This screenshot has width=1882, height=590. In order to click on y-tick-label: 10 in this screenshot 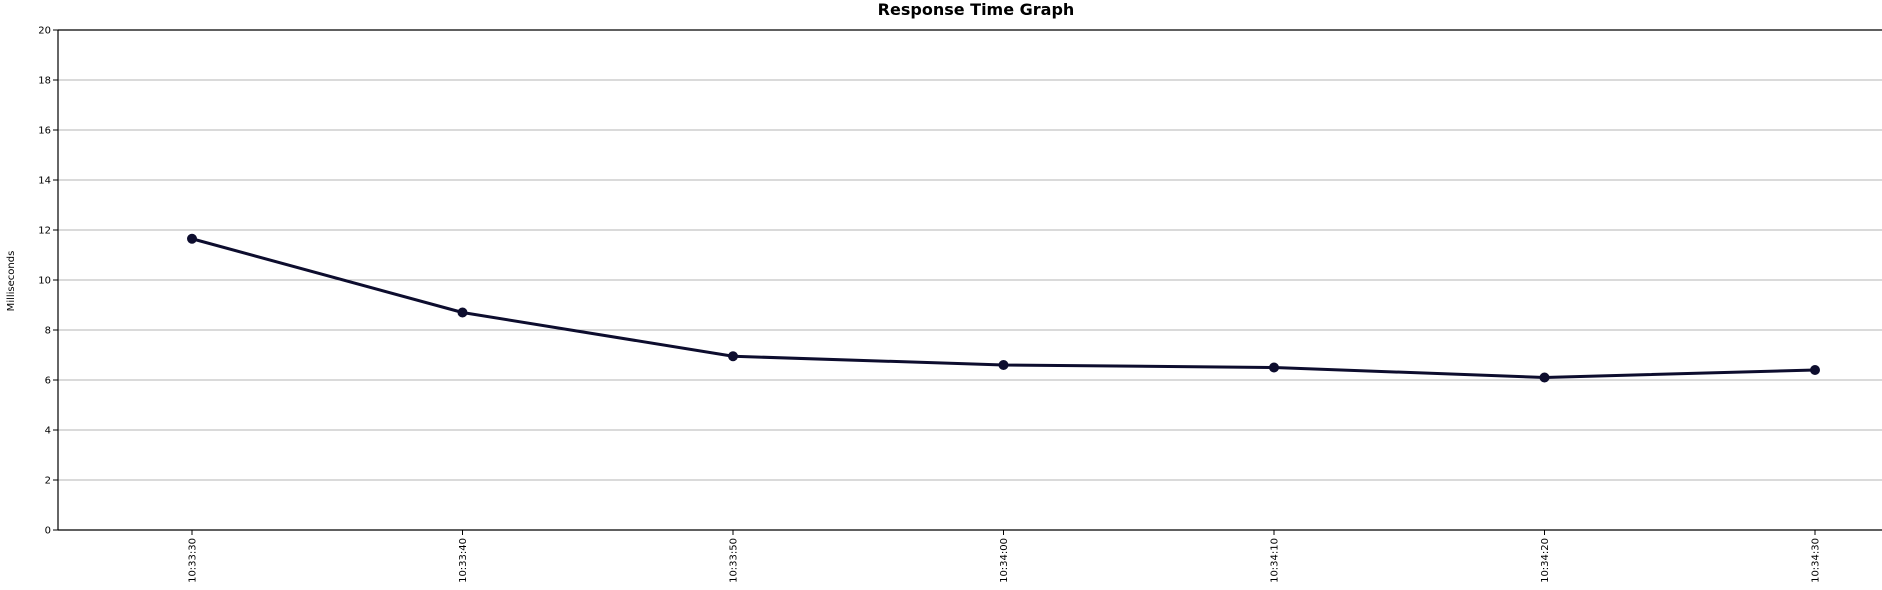, I will do `click(44, 281)`.